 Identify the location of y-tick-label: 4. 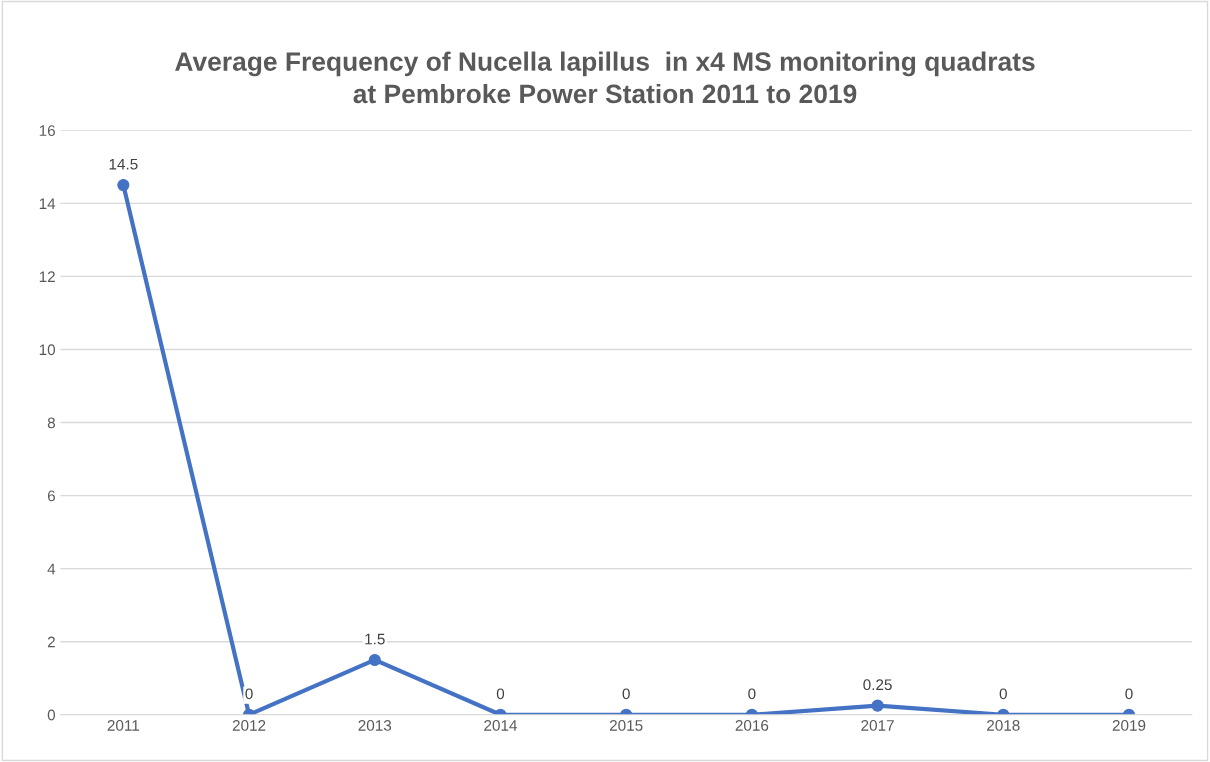
(51, 569).